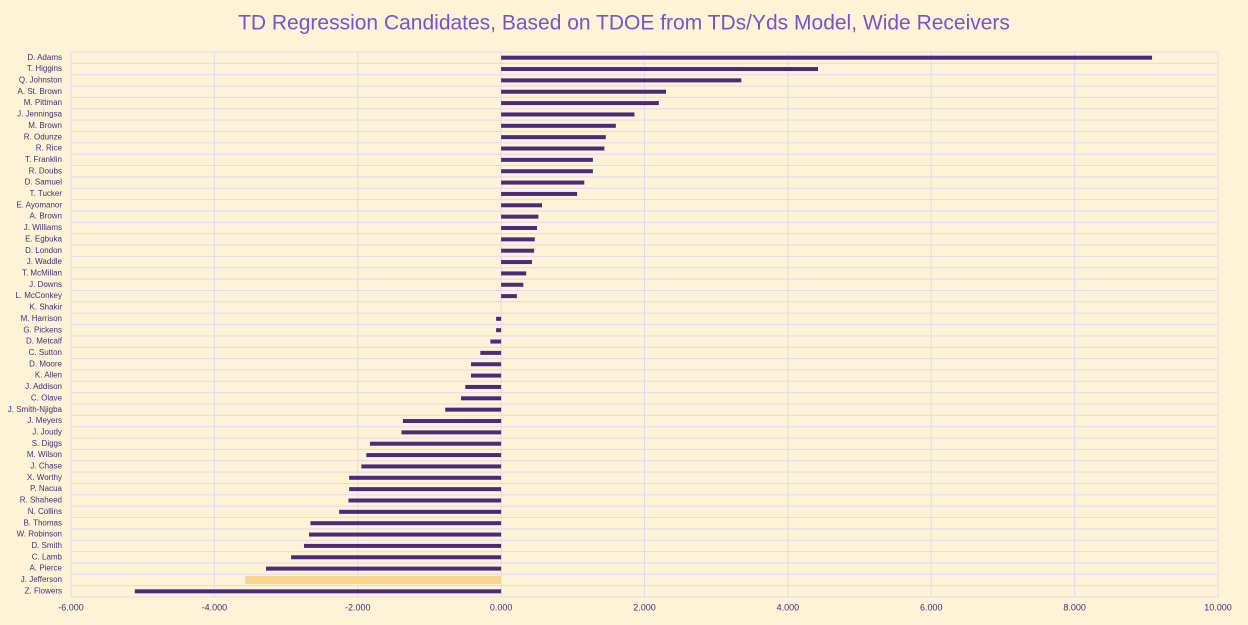 This screenshot has height=625, width=1248. I want to click on y-tick-label: J. Addison, so click(43, 386).